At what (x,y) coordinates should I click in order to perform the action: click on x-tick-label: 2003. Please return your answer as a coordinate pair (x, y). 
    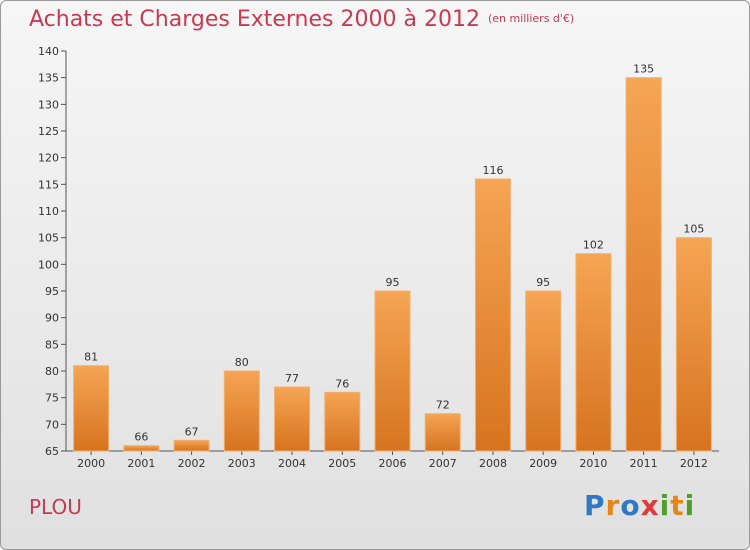
    Looking at the image, I should click on (242, 463).